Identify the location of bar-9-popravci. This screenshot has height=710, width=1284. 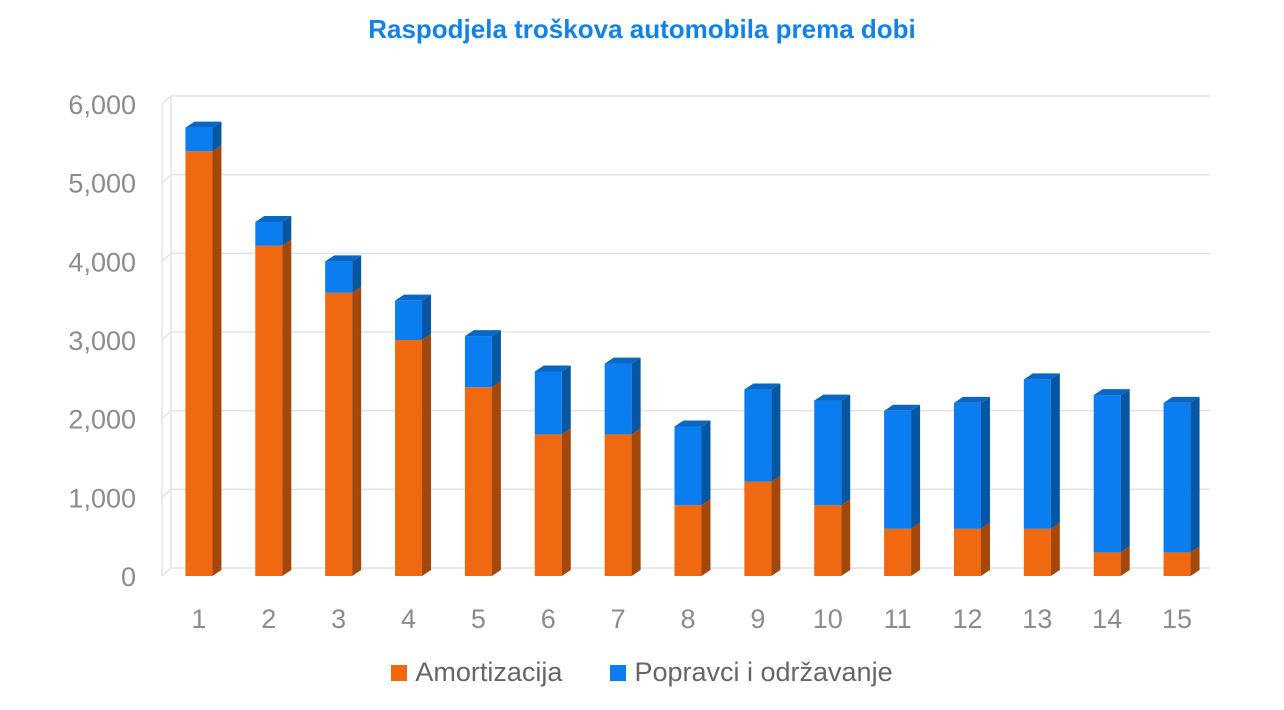
(762, 432).